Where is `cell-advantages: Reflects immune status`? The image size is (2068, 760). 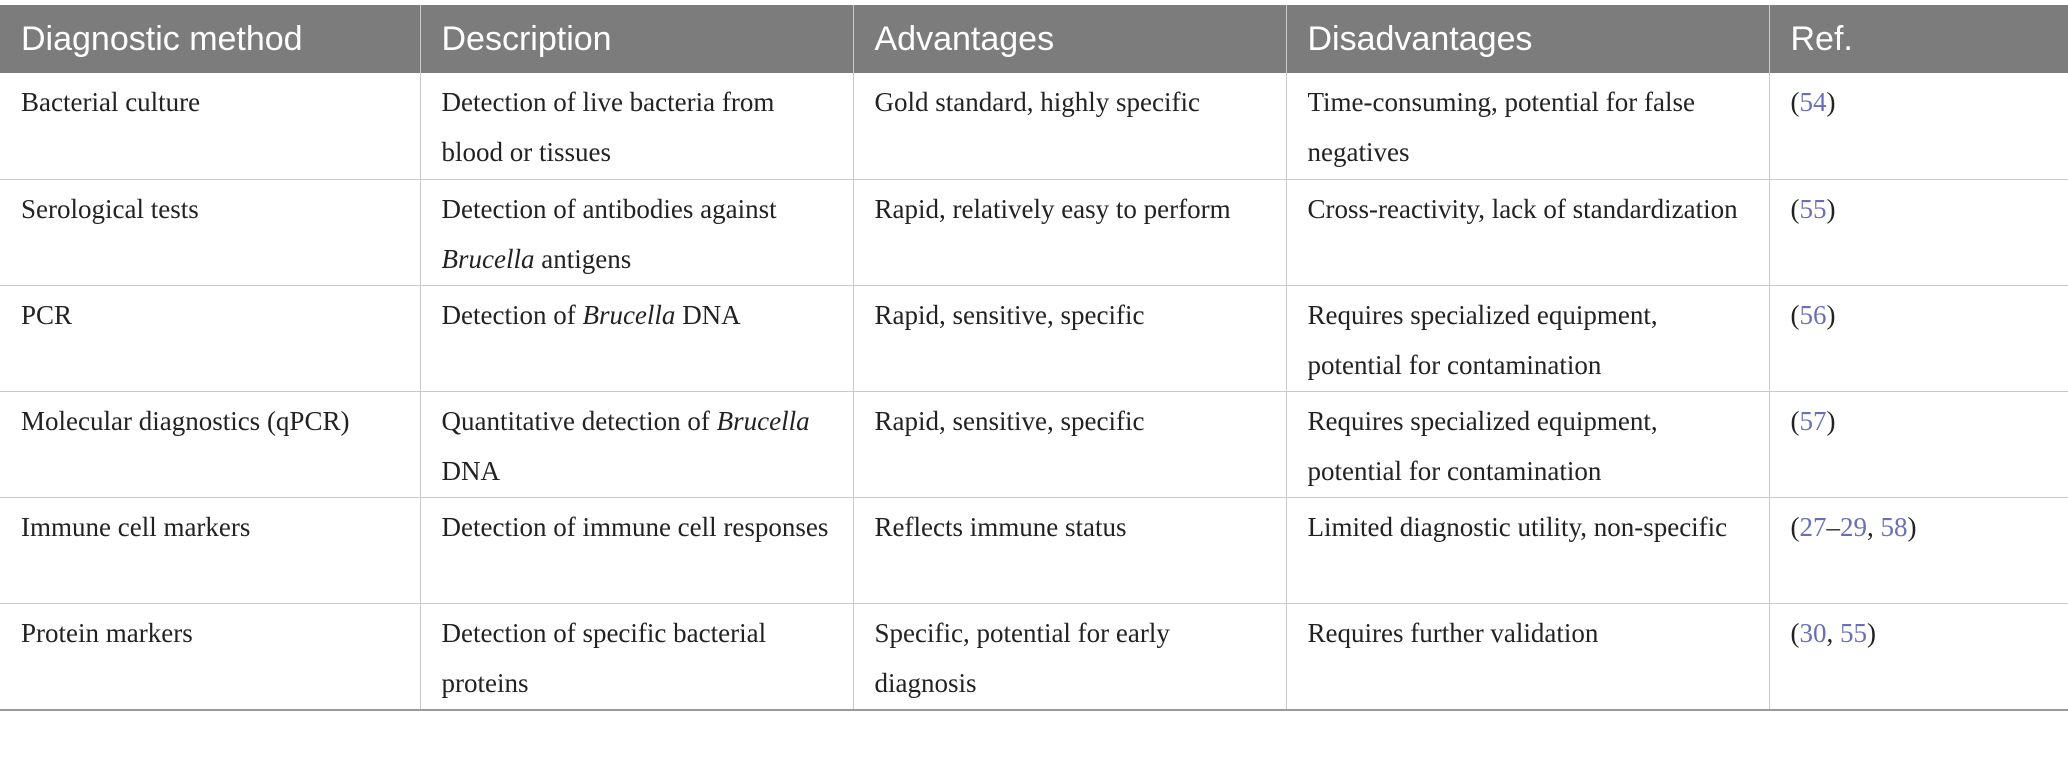 cell-advantages: Reflects immune status is located at coordinates (1070, 550).